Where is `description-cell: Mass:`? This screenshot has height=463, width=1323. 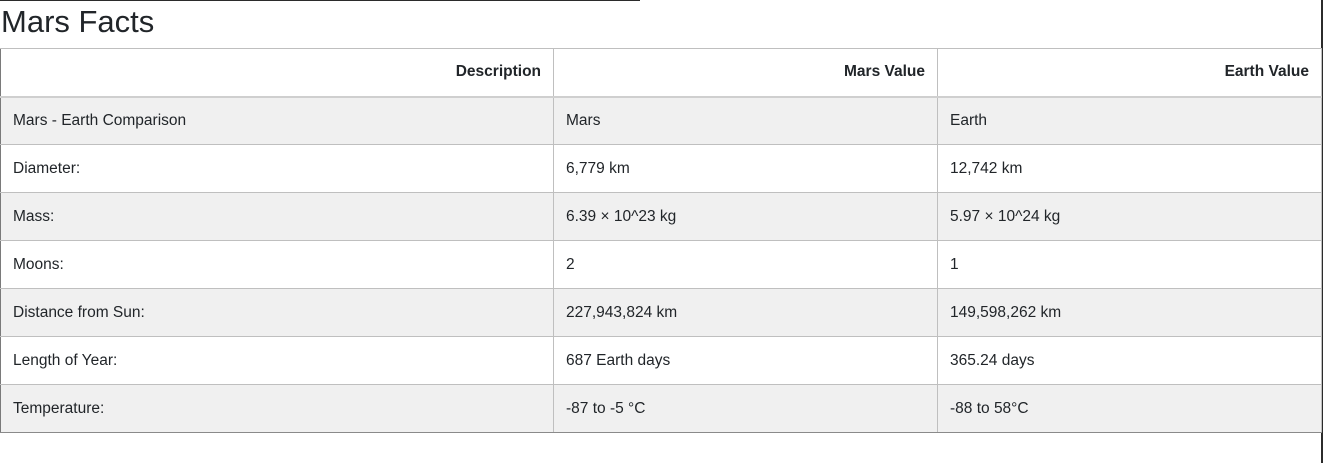 description-cell: Mass: is located at coordinates (277, 216).